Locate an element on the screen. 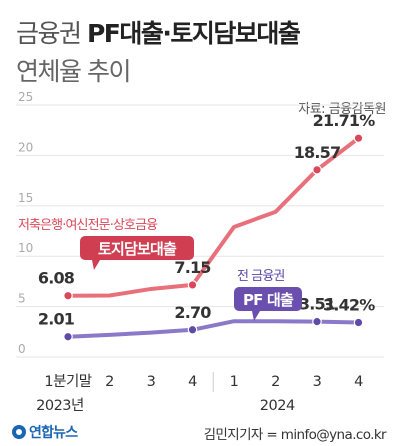 The width and height of the screenshot is (400, 446). y-tick-label: 10 is located at coordinates (25, 248).